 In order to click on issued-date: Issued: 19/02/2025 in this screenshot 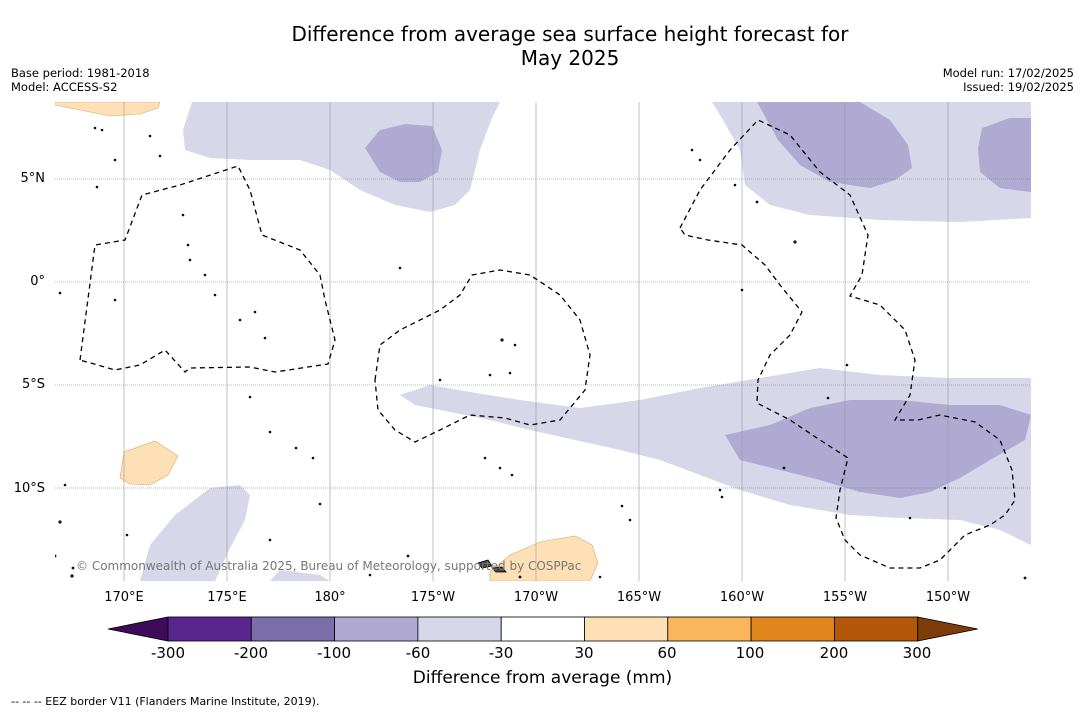, I will do `click(1018, 87)`.